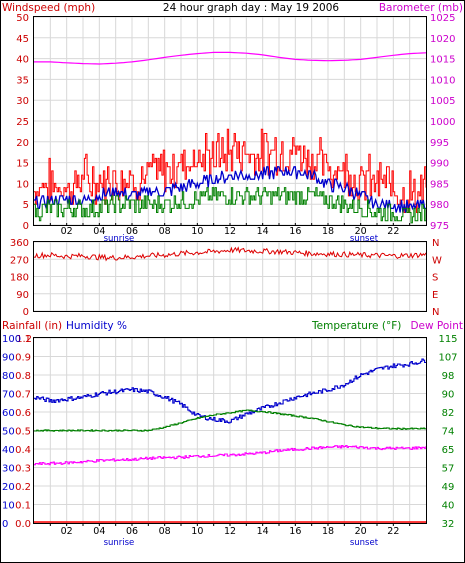 The height and width of the screenshot is (563, 465). Describe the element at coordinates (230, 233) in the screenshot. I see `wind-panel-x-labels: 02 04 06 08 10 12 14 16 18 20 22 sunrise sunset` at that location.